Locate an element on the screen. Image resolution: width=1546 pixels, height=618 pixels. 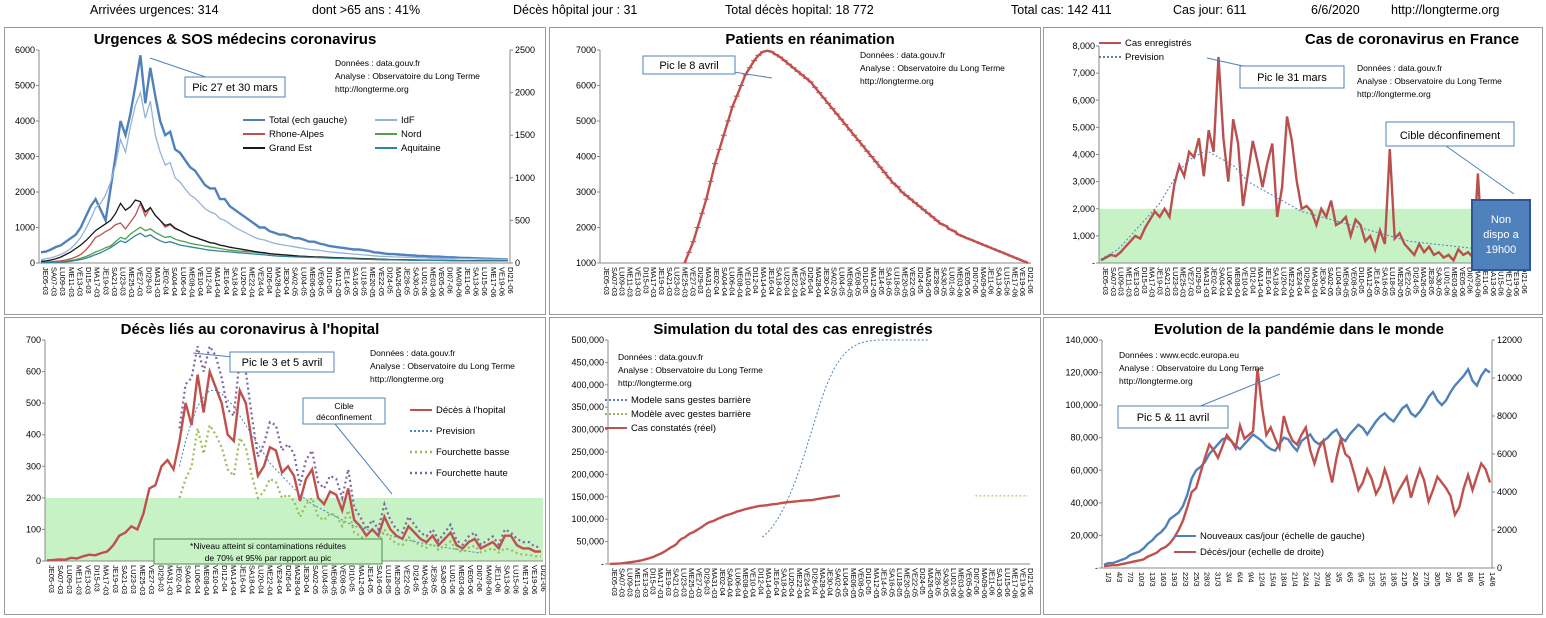
x-tick-label: MA31-03 is located at coordinates (169, 580).